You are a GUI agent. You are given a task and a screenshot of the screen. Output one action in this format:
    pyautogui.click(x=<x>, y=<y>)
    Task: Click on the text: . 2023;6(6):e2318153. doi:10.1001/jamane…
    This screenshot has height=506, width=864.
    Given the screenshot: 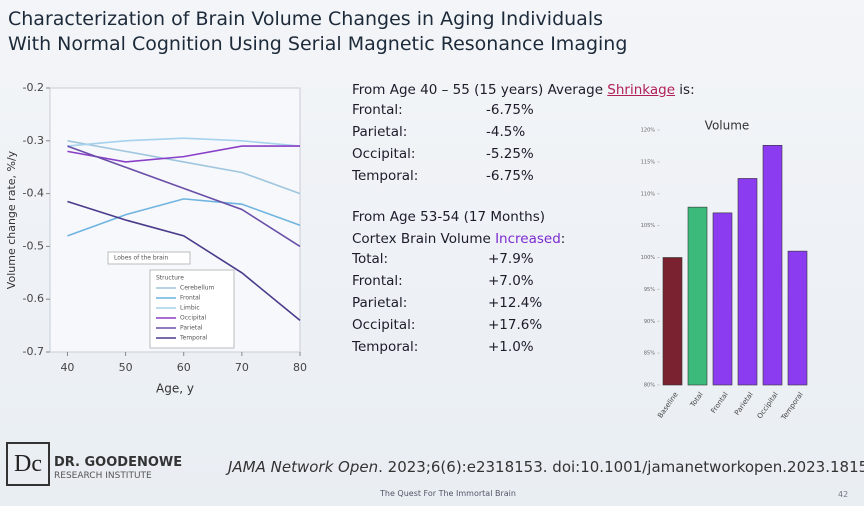 What is the action you would take?
    pyautogui.click(x=621, y=467)
    